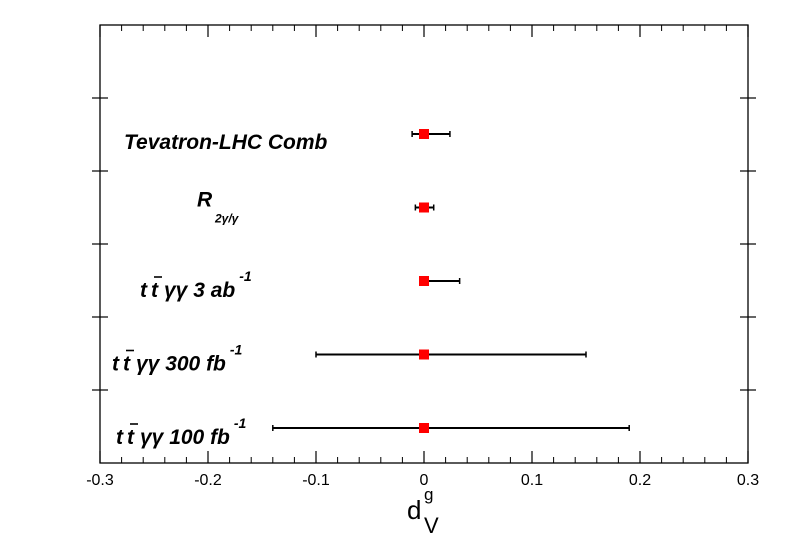 The width and height of the screenshot is (788, 535). I want to click on row-label: t t γγ 3 ab-1, so click(196, 285).